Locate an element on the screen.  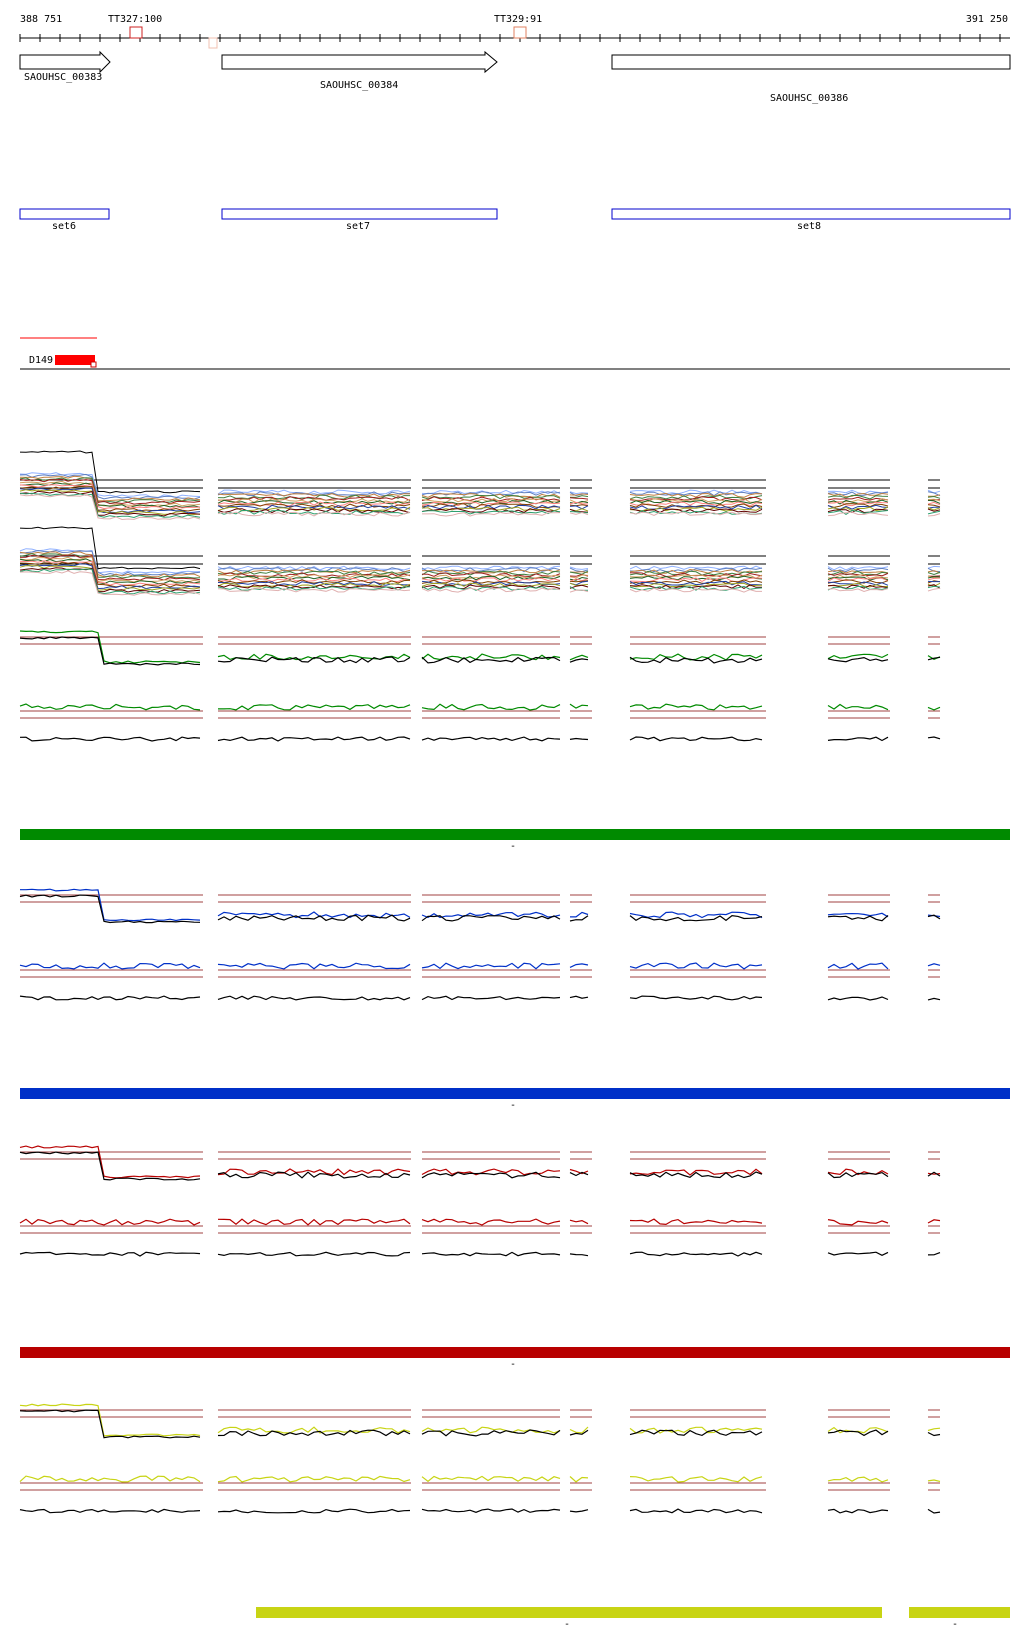
gene-saouhsc-00384: SAOUHSC_00384 is located at coordinates (359, 70).